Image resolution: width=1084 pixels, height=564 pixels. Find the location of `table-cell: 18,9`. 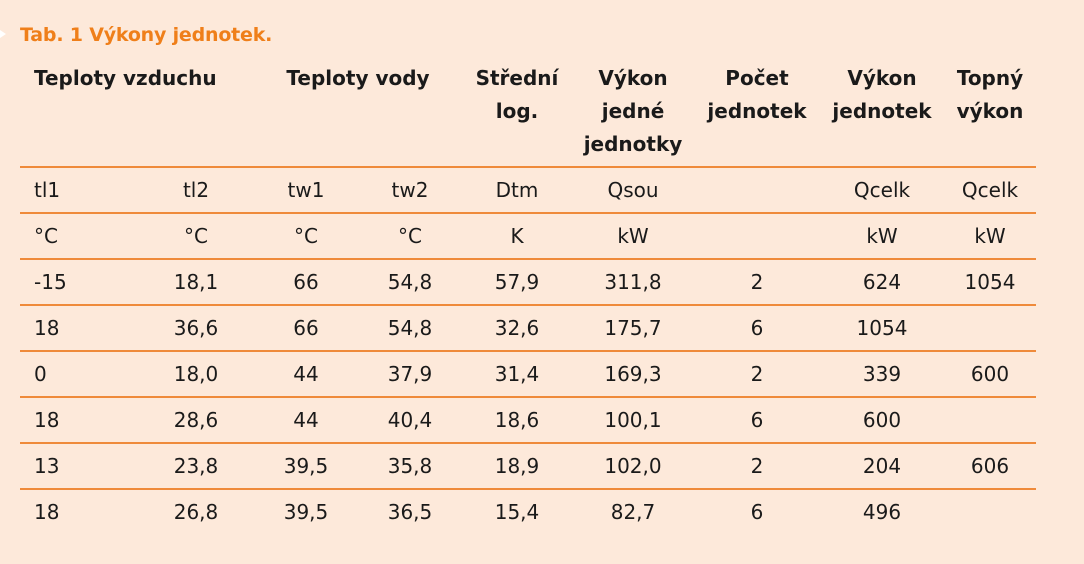

table-cell: 18,9 is located at coordinates (517, 465).